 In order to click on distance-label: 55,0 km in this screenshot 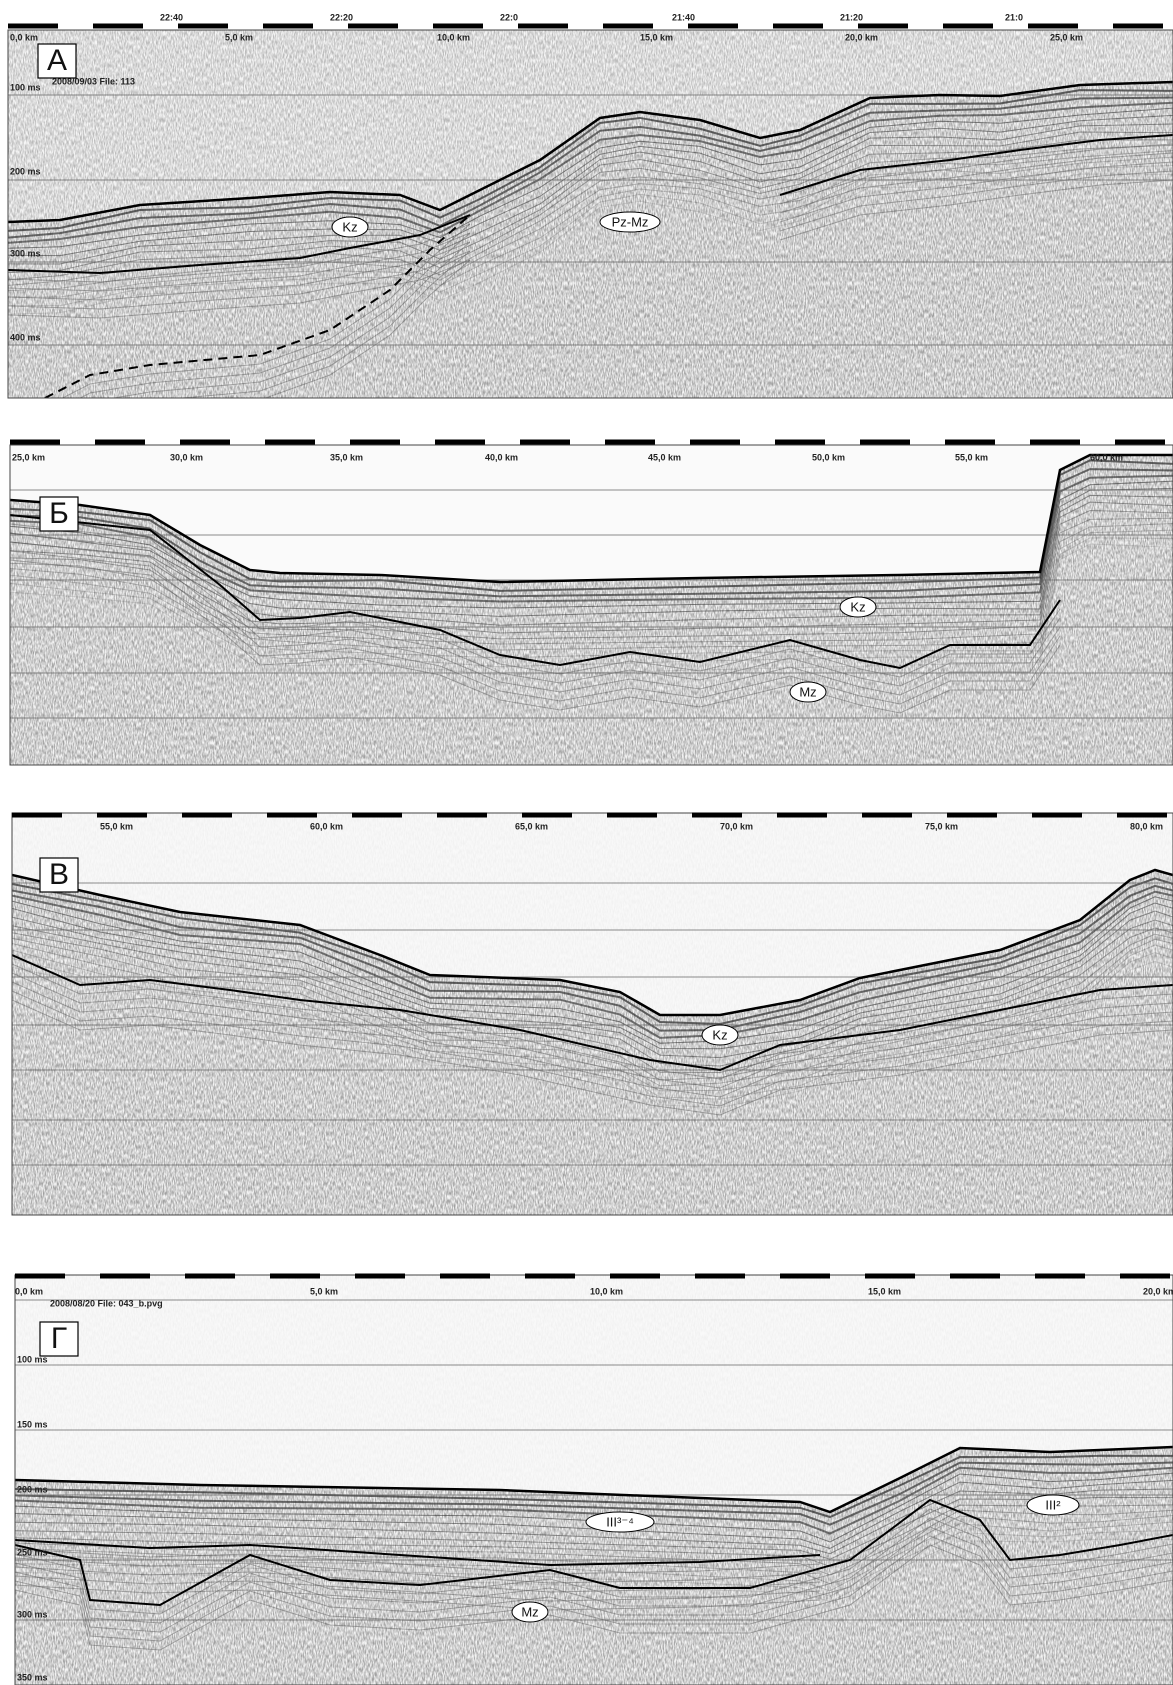, I will do `click(116, 826)`.